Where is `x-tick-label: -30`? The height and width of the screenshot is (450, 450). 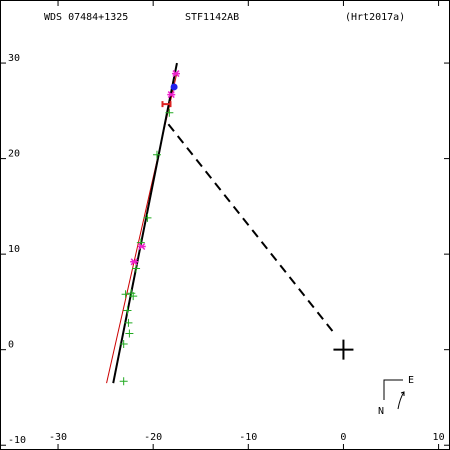
x-tick-label: -30 is located at coordinates (58, 437).